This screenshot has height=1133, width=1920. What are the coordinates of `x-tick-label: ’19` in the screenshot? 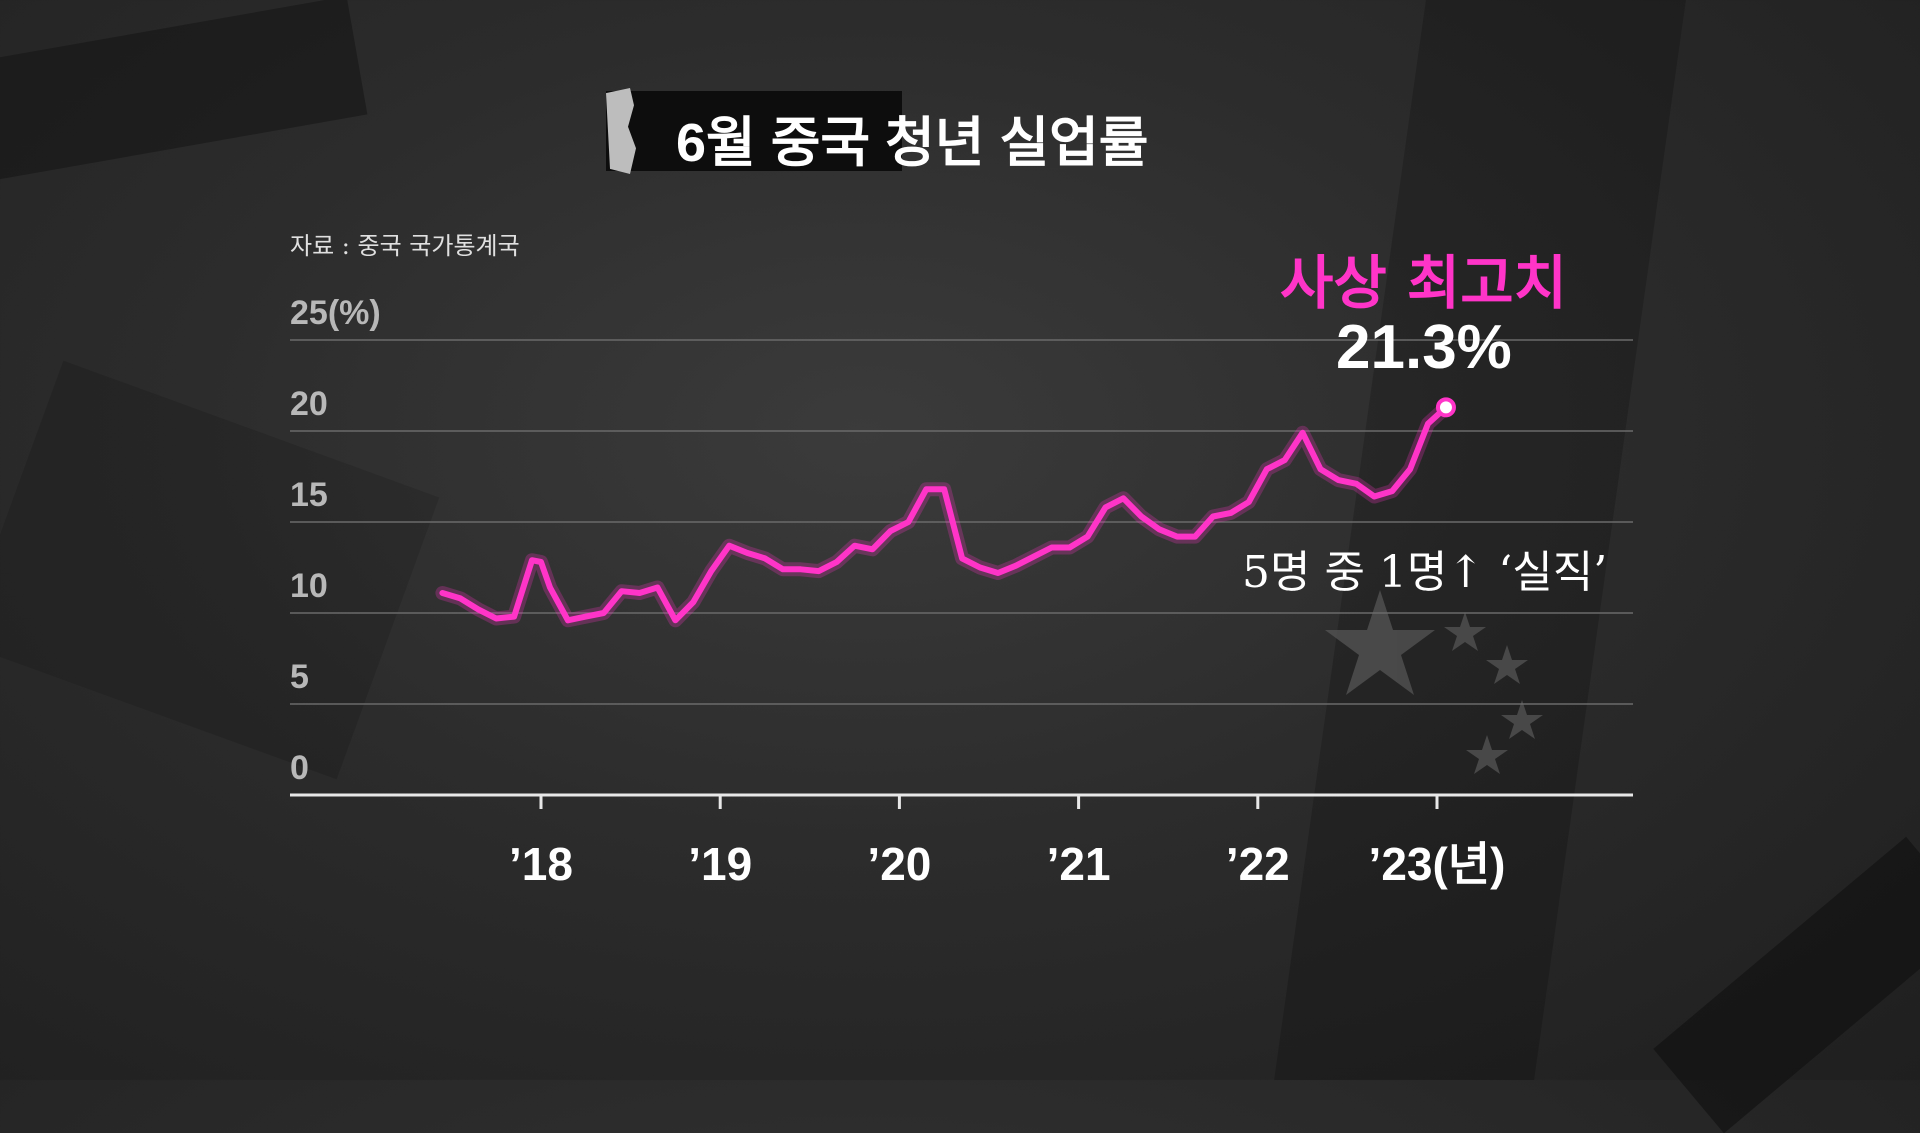 It's located at (720, 864).